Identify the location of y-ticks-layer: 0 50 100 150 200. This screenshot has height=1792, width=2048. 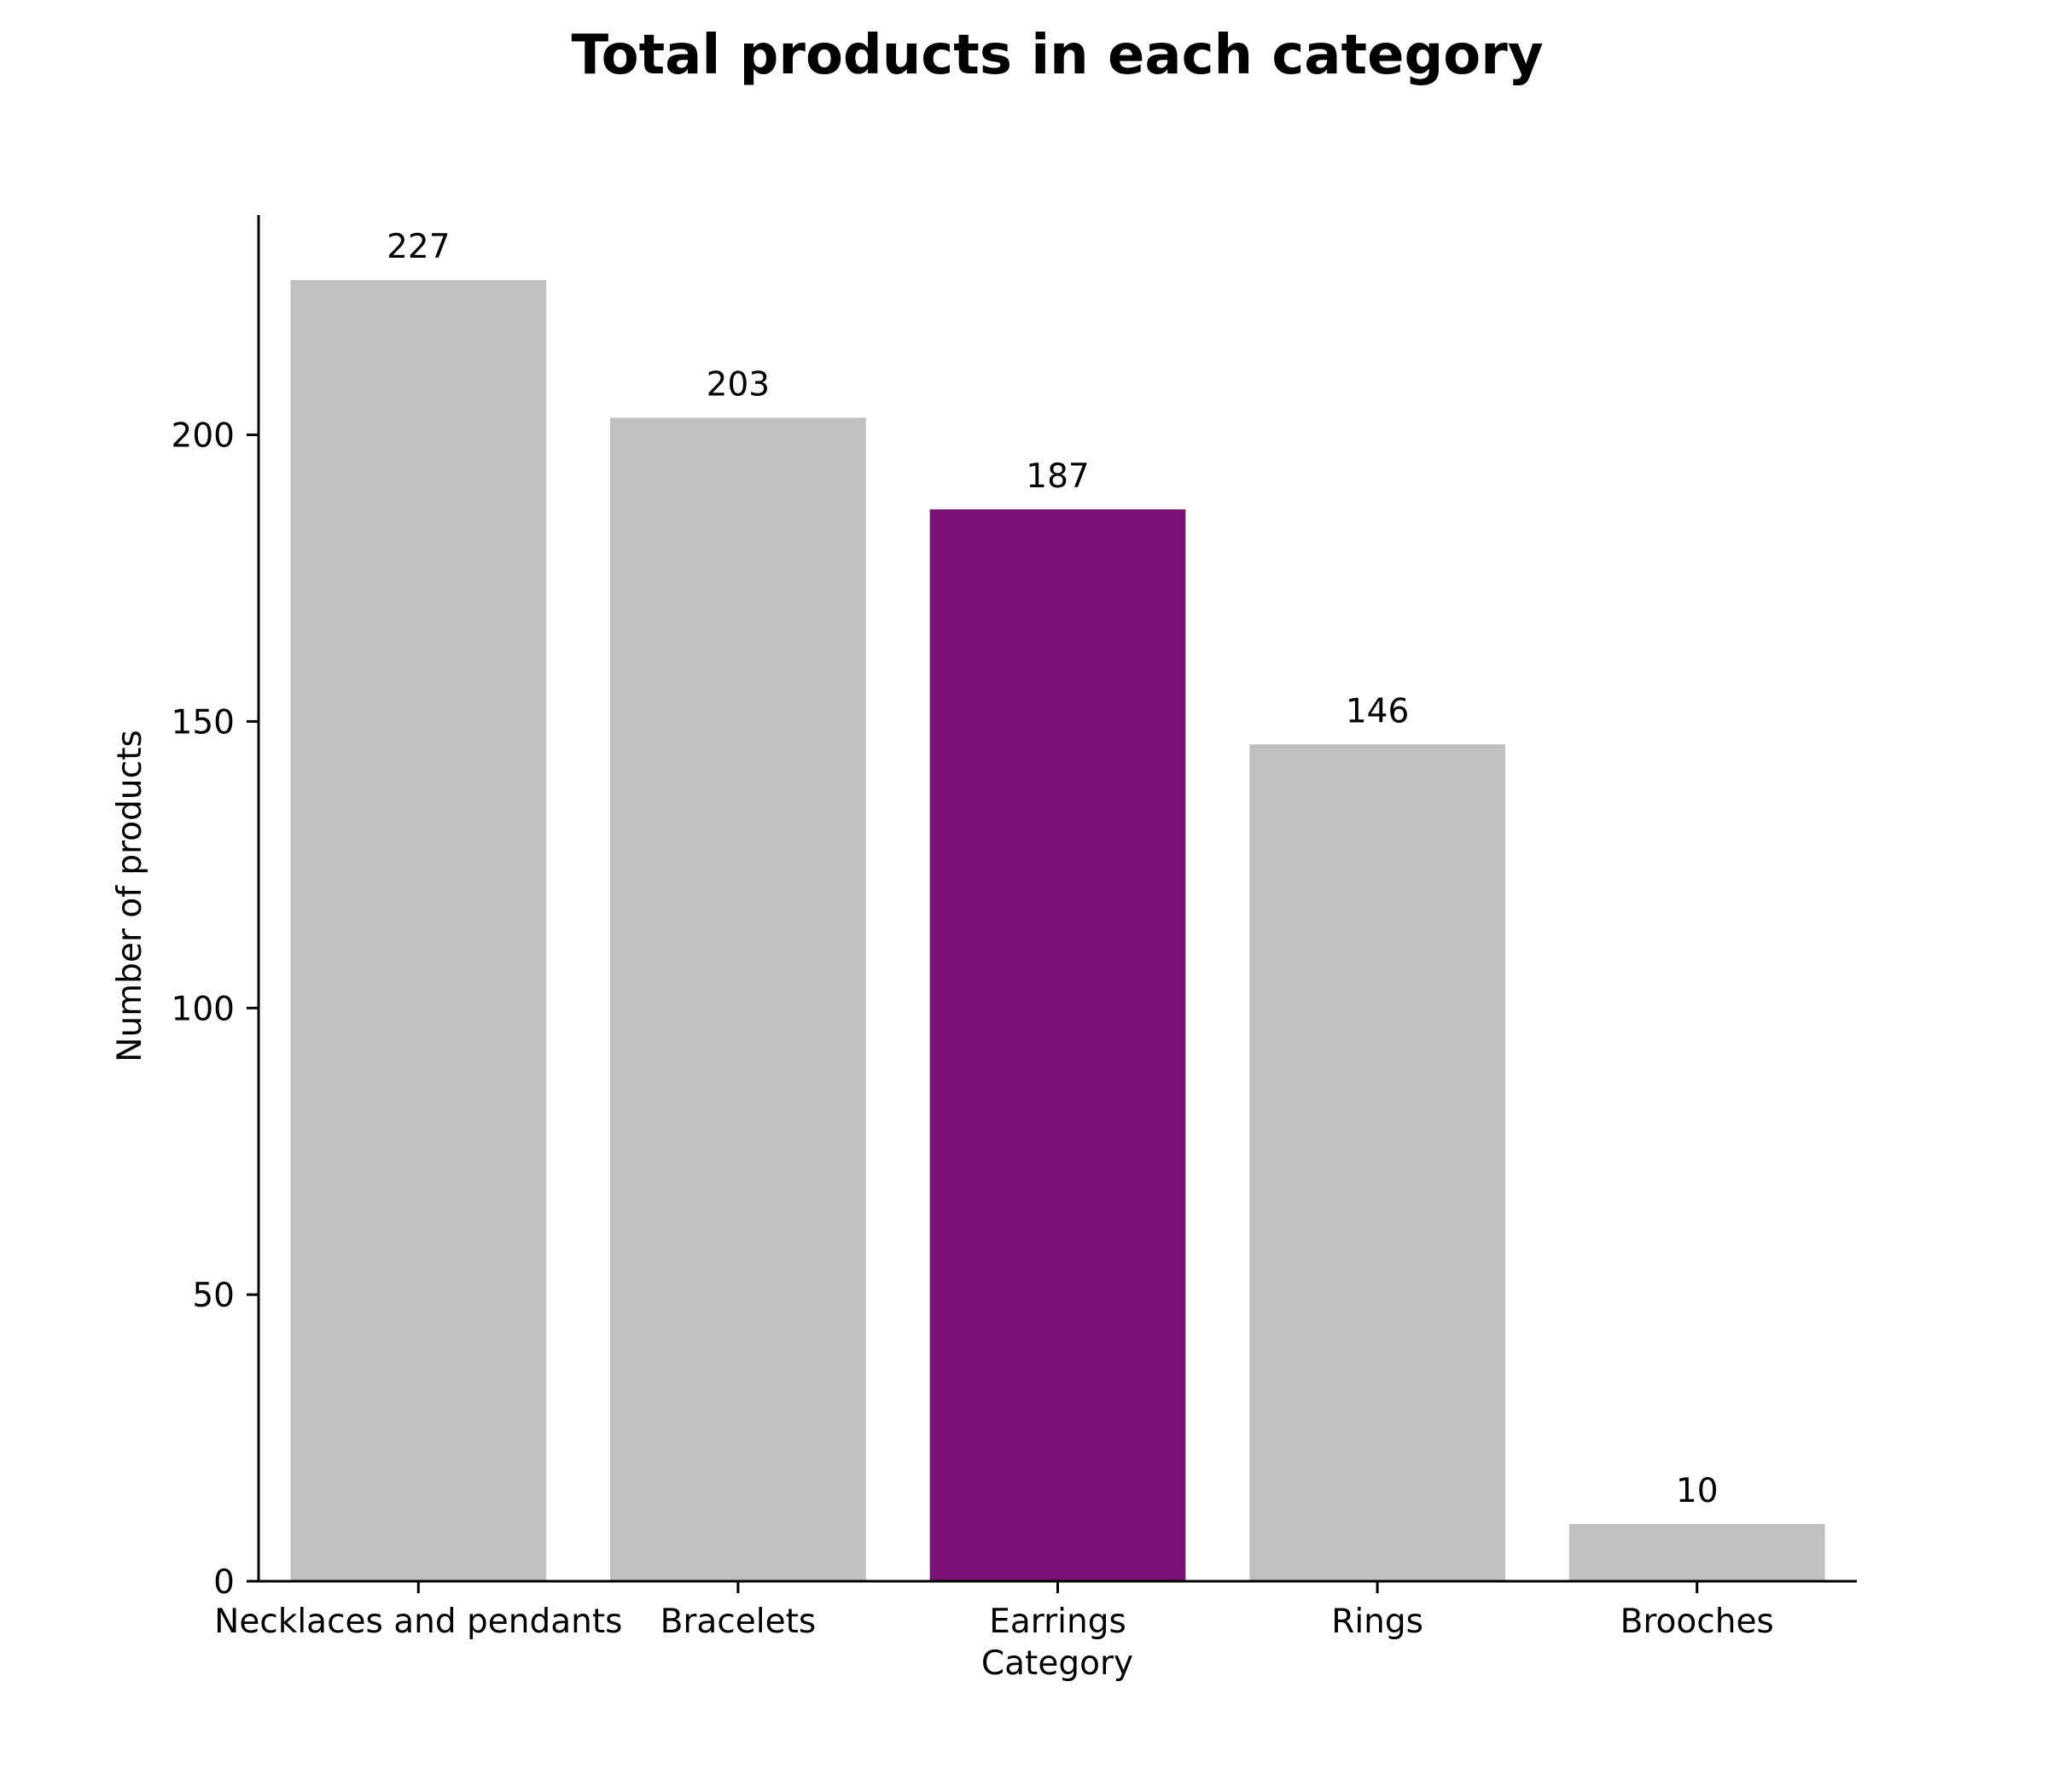
(215, 1010).